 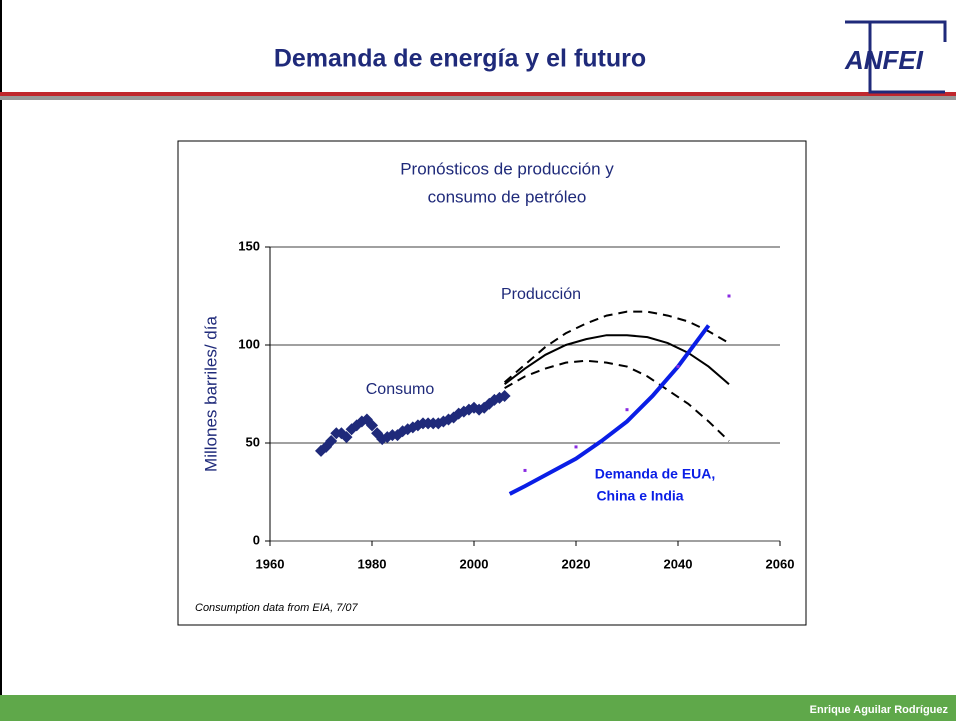 I want to click on x-tick-label: 1980, so click(x=372, y=563).